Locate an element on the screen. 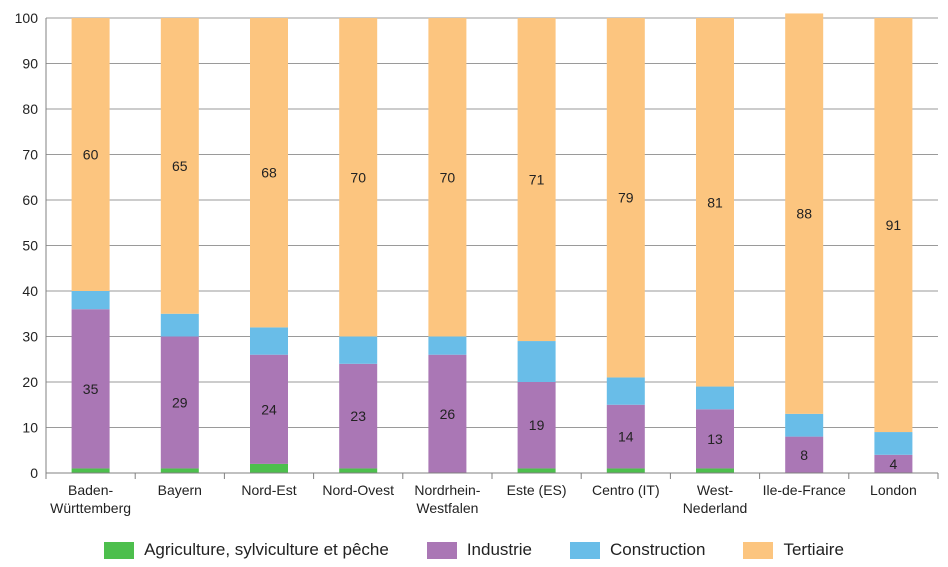  data-label: 23 is located at coordinates (358, 416).